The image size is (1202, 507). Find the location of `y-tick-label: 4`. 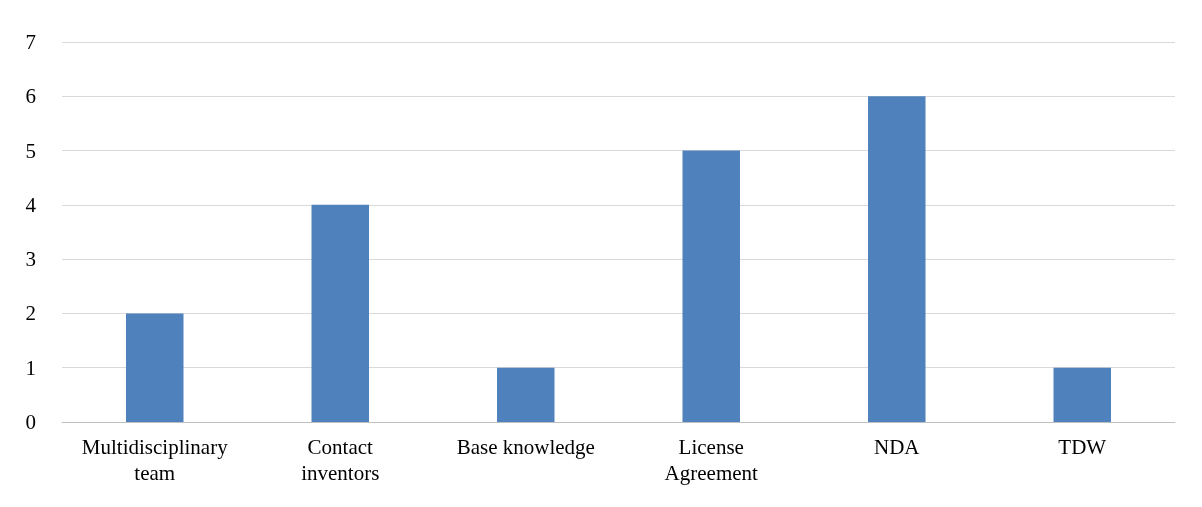

y-tick-label: 4 is located at coordinates (31, 204).